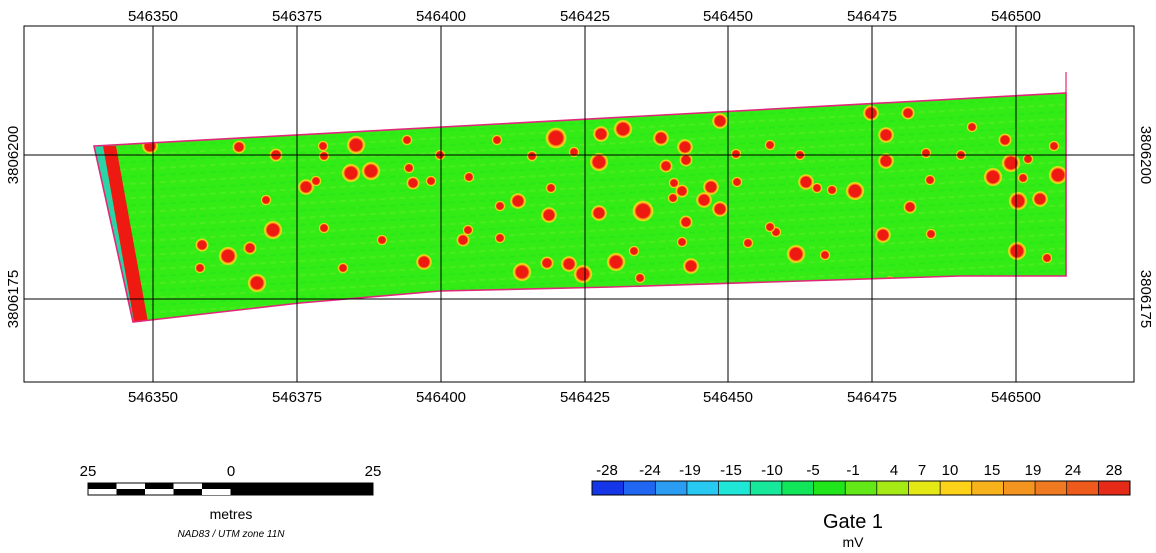  Describe the element at coordinates (894, 470) in the screenshot. I see `legend-tick-label: 4` at that location.